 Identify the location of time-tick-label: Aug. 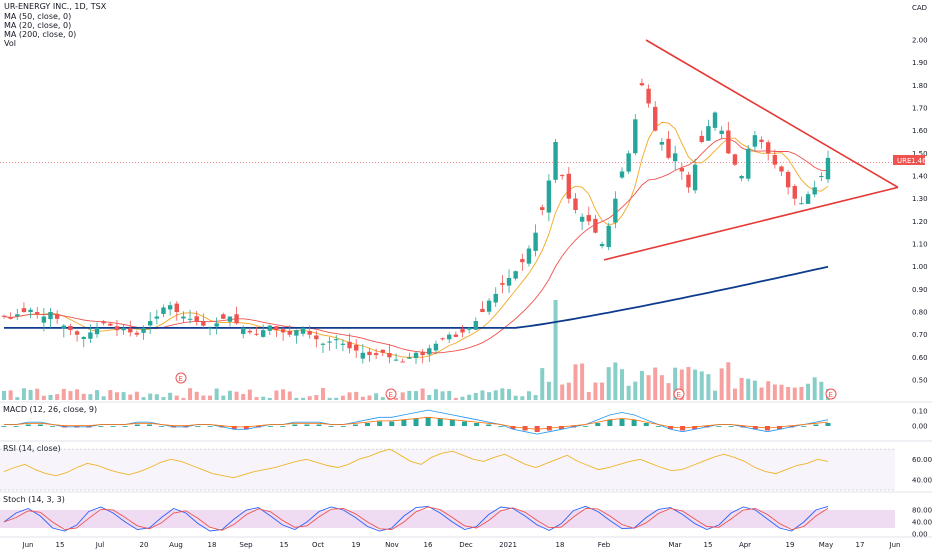
(176, 545).